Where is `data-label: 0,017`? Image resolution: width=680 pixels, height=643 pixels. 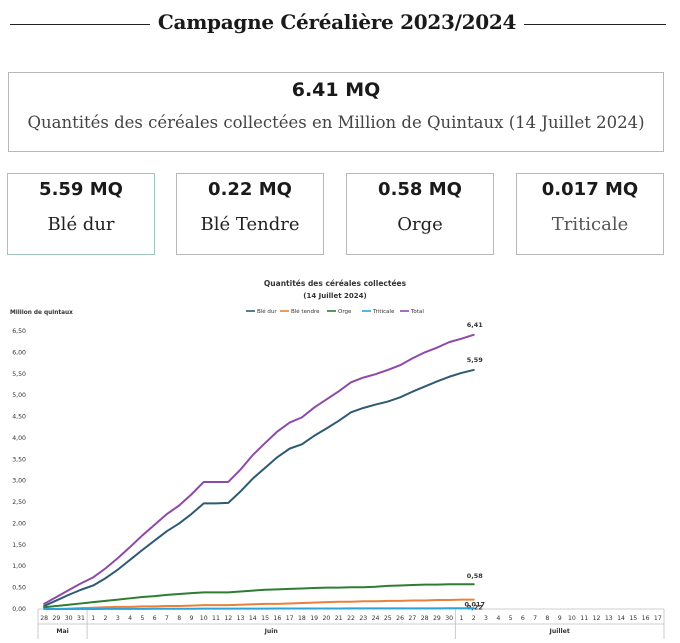
data-label: 0,017 is located at coordinates (474, 604).